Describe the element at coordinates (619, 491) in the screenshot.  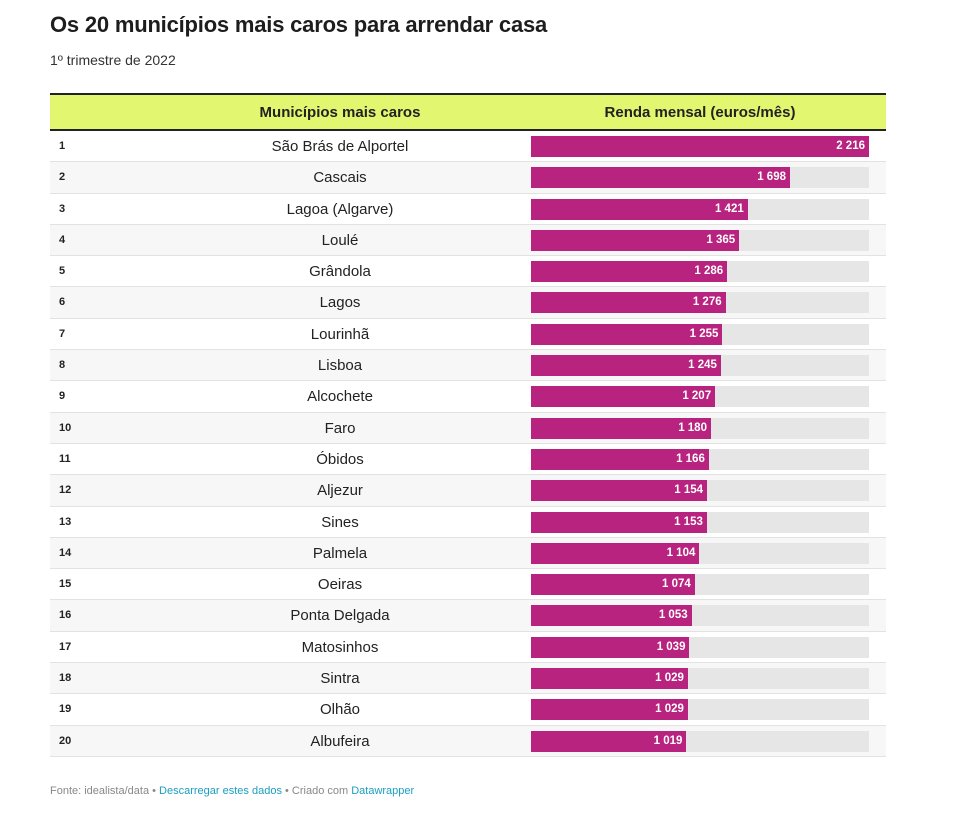
I see `bar: 1 154` at that location.